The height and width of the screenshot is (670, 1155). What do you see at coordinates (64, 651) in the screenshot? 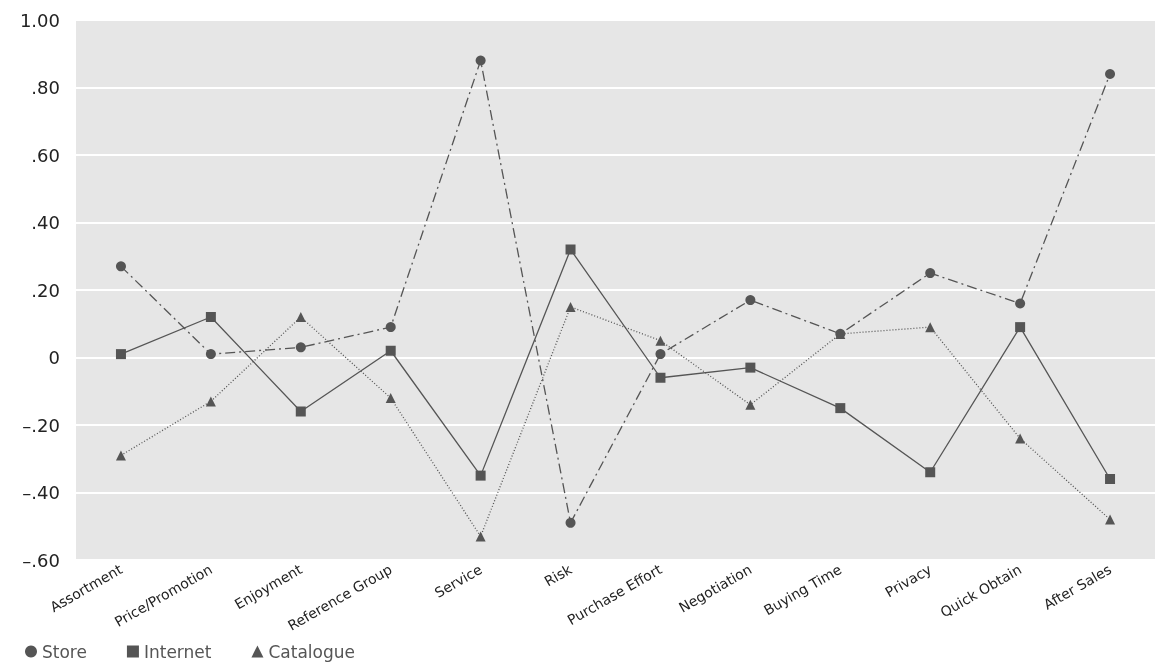
I see `legend-label: Store` at bounding box center [64, 651].